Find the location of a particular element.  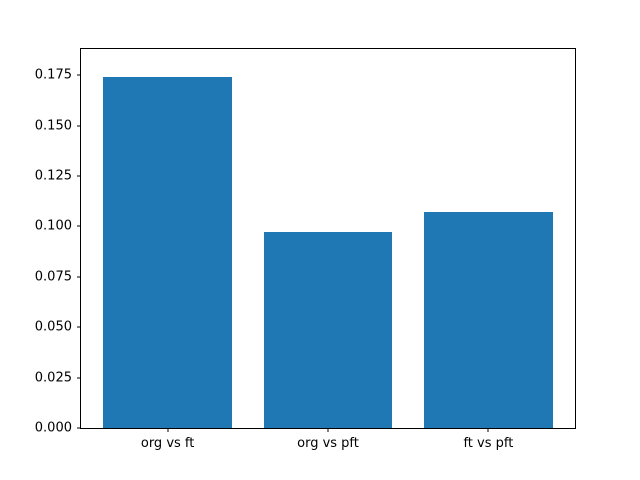

bar-org-vs-ft is located at coordinates (167, 252).